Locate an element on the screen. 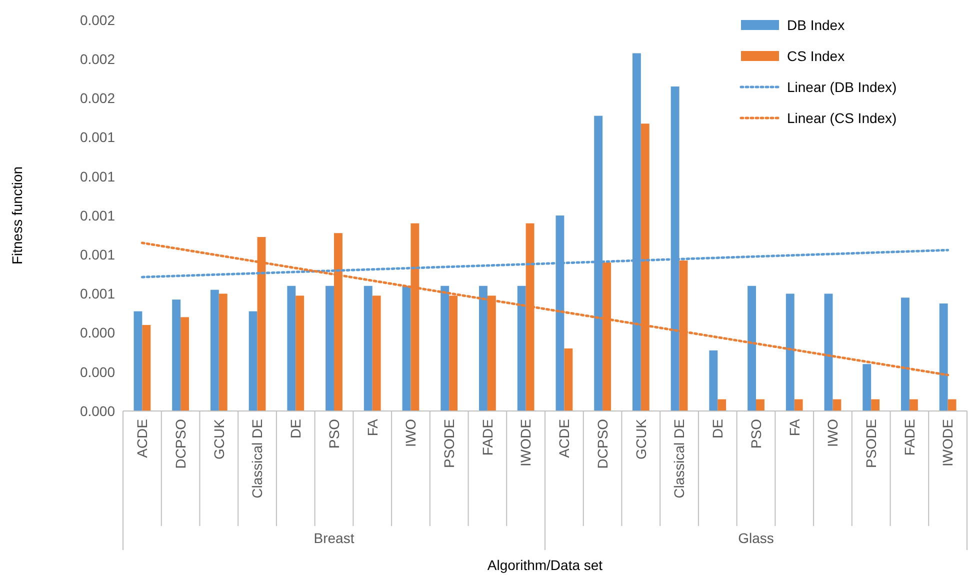 Image resolution: width=971 pixels, height=575 pixels. y-axis-title: Fitness function is located at coordinates (17, 215).